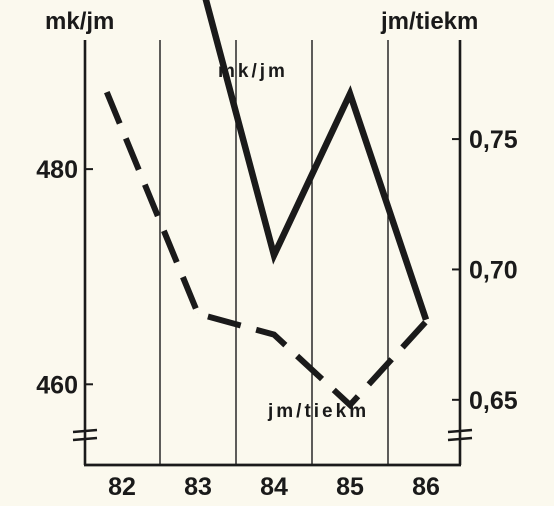  Describe the element at coordinates (57, 170) in the screenshot. I see `y-left-tick-label: 480` at that location.